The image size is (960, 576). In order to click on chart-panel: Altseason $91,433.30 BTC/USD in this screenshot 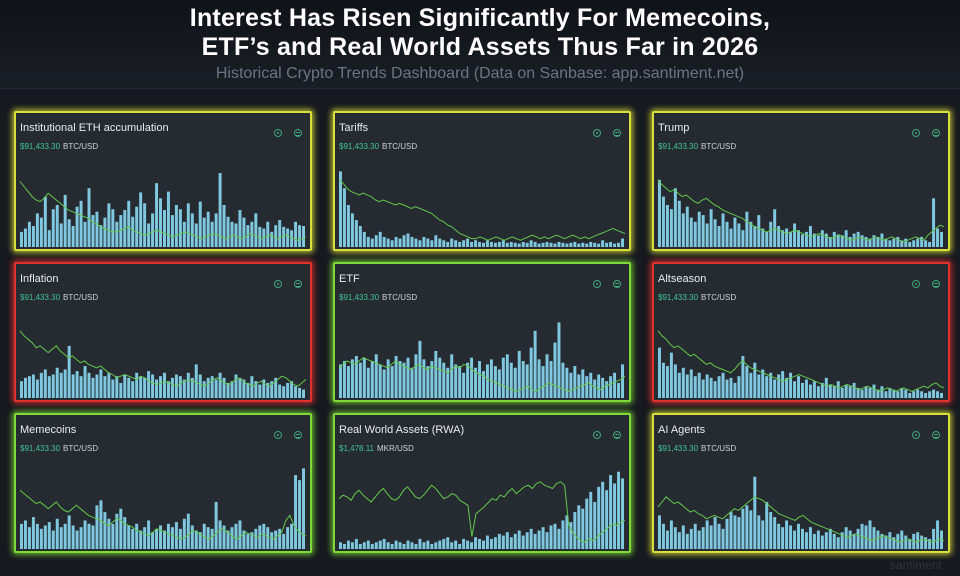, I will do `click(801, 332)`.